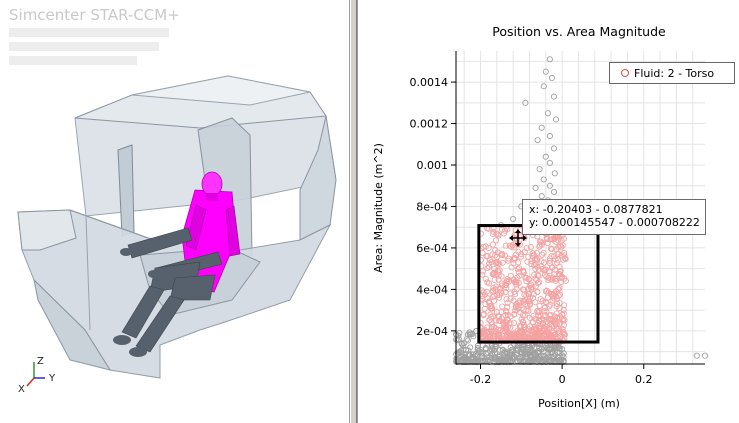  Describe the element at coordinates (579, 403) in the screenshot. I see `x-axis-label: Position[X] (m)` at that location.